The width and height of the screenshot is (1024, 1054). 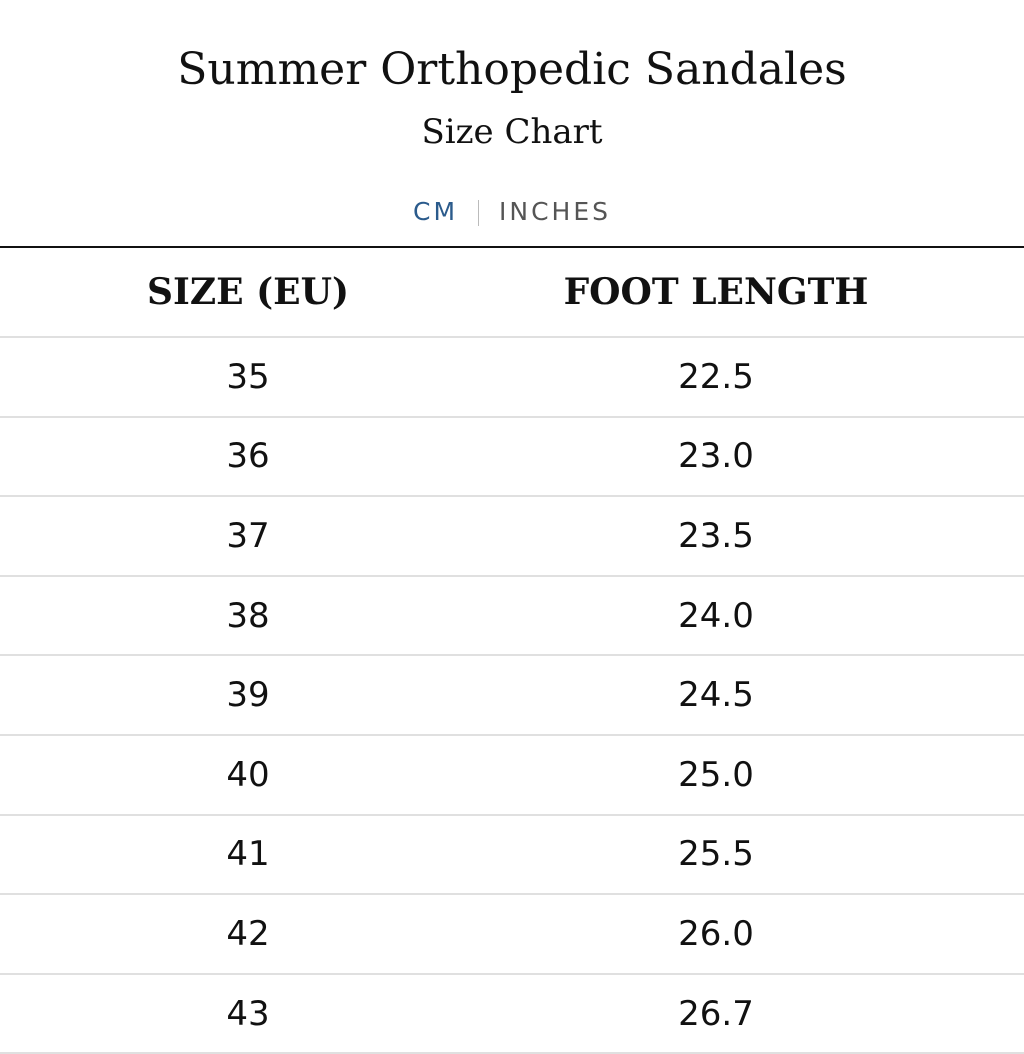 What do you see at coordinates (479, 213) in the screenshot?
I see `tab-separator` at bounding box center [479, 213].